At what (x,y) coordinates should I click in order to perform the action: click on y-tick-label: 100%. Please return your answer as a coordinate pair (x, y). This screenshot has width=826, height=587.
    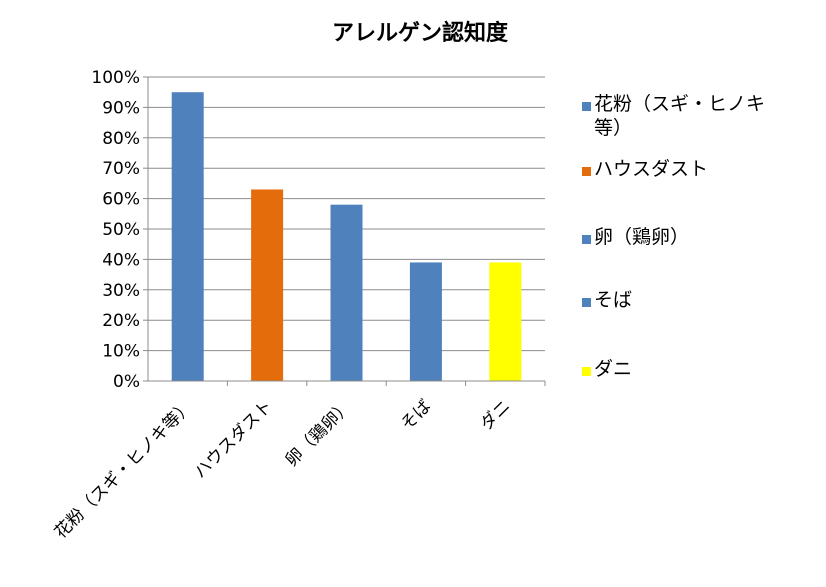
    Looking at the image, I should click on (115, 78).